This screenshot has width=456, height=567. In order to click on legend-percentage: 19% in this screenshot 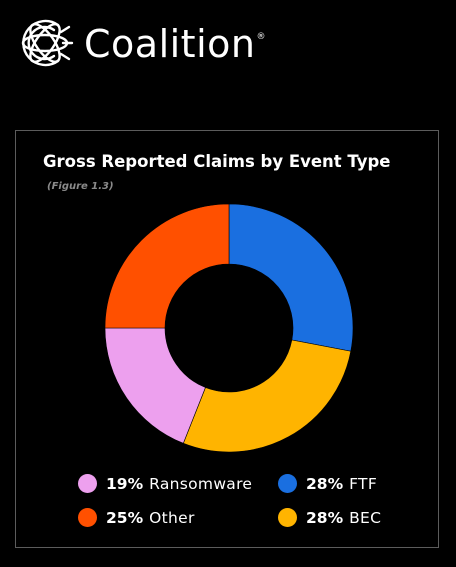, I will do `click(125, 483)`.